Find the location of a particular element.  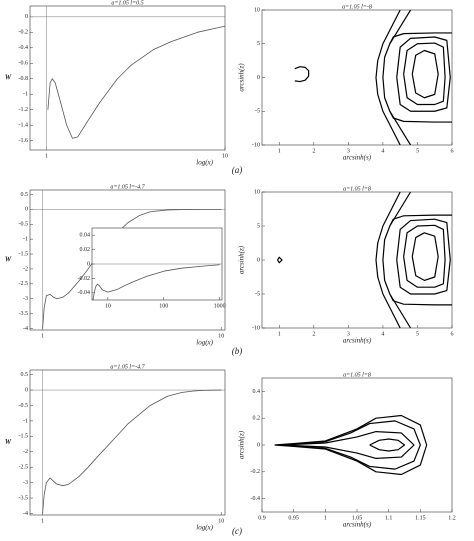

y-tick-label: -3 is located at coordinates (25, 483).